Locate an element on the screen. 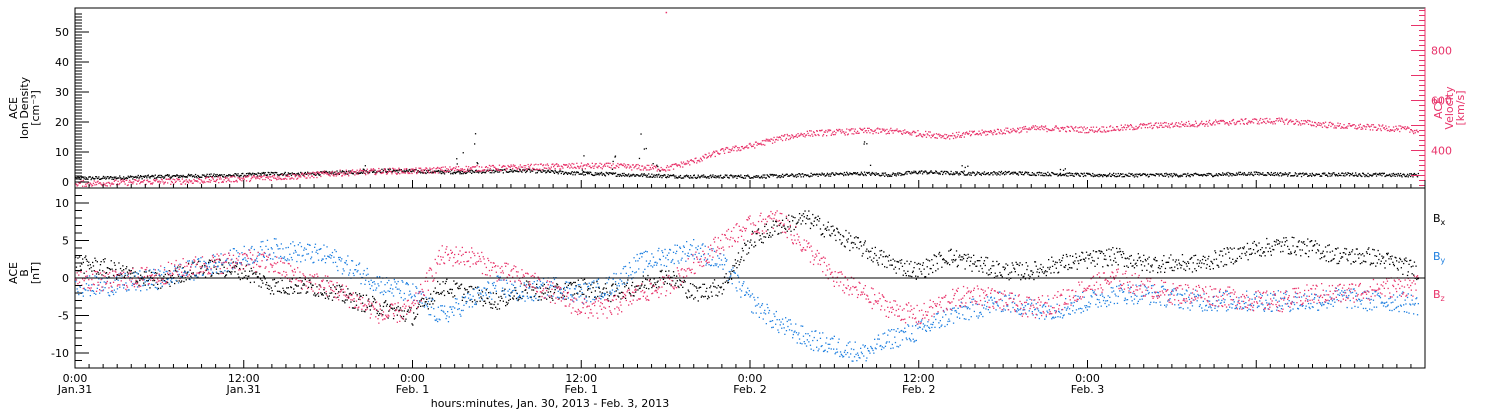  bottom-left-tick-label: -5 is located at coordinates (63, 316).